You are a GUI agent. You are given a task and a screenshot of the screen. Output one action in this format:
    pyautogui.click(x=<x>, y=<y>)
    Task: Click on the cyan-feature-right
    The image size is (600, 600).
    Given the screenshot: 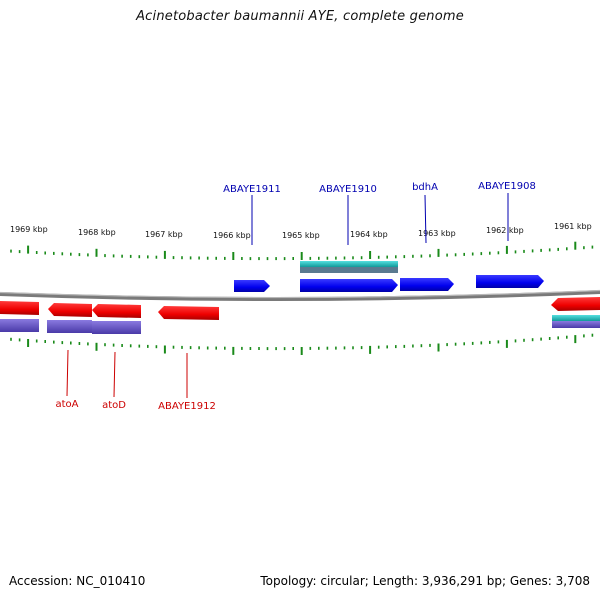 What is the action you would take?
    pyautogui.click(x=576, y=318)
    